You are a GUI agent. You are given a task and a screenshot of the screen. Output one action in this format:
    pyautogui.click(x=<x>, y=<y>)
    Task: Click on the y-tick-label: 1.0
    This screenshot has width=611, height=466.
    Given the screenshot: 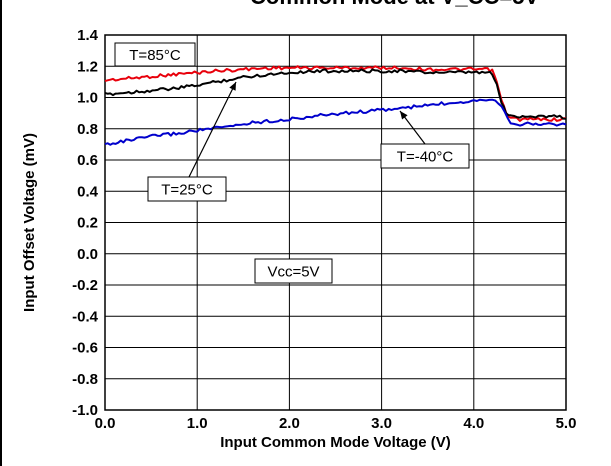 What is the action you would take?
    pyautogui.click(x=87, y=98)
    